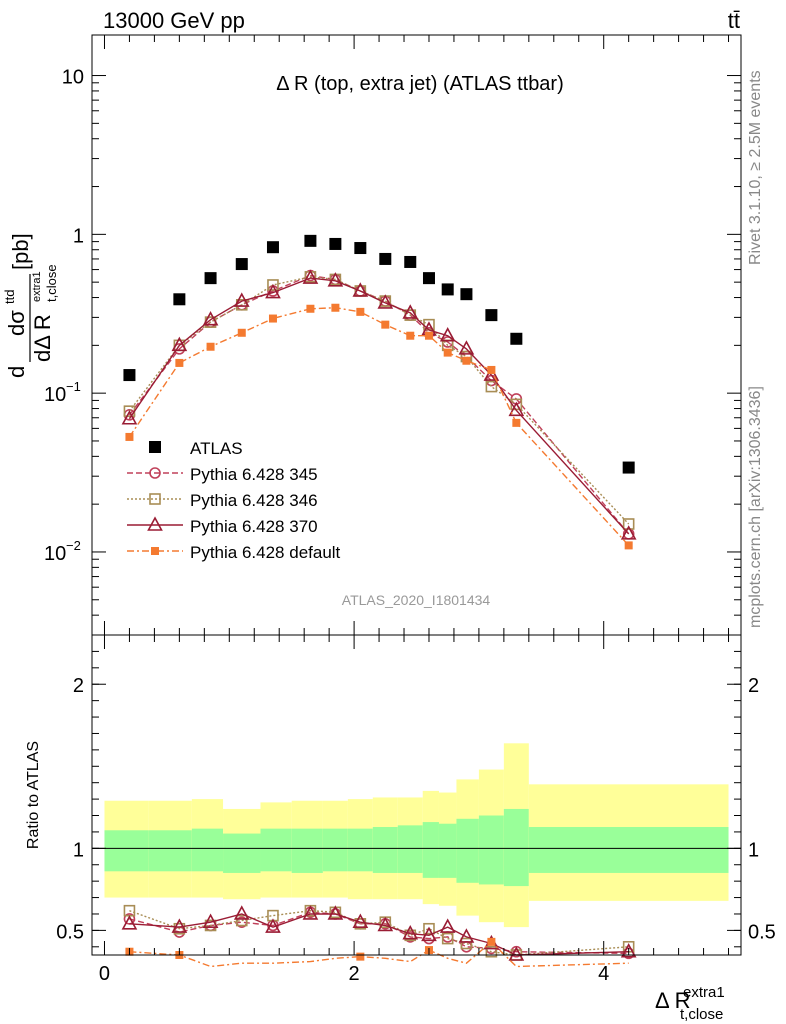  I want to click on x-label-sub: t,close, so click(701, 1014).